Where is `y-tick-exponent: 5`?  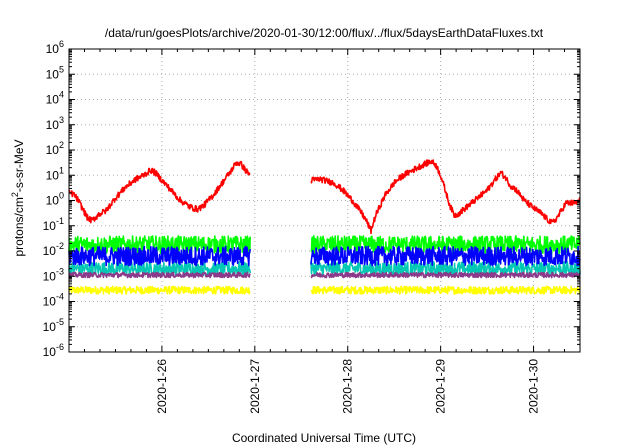 y-tick-exponent: 5 is located at coordinates (61, 69).